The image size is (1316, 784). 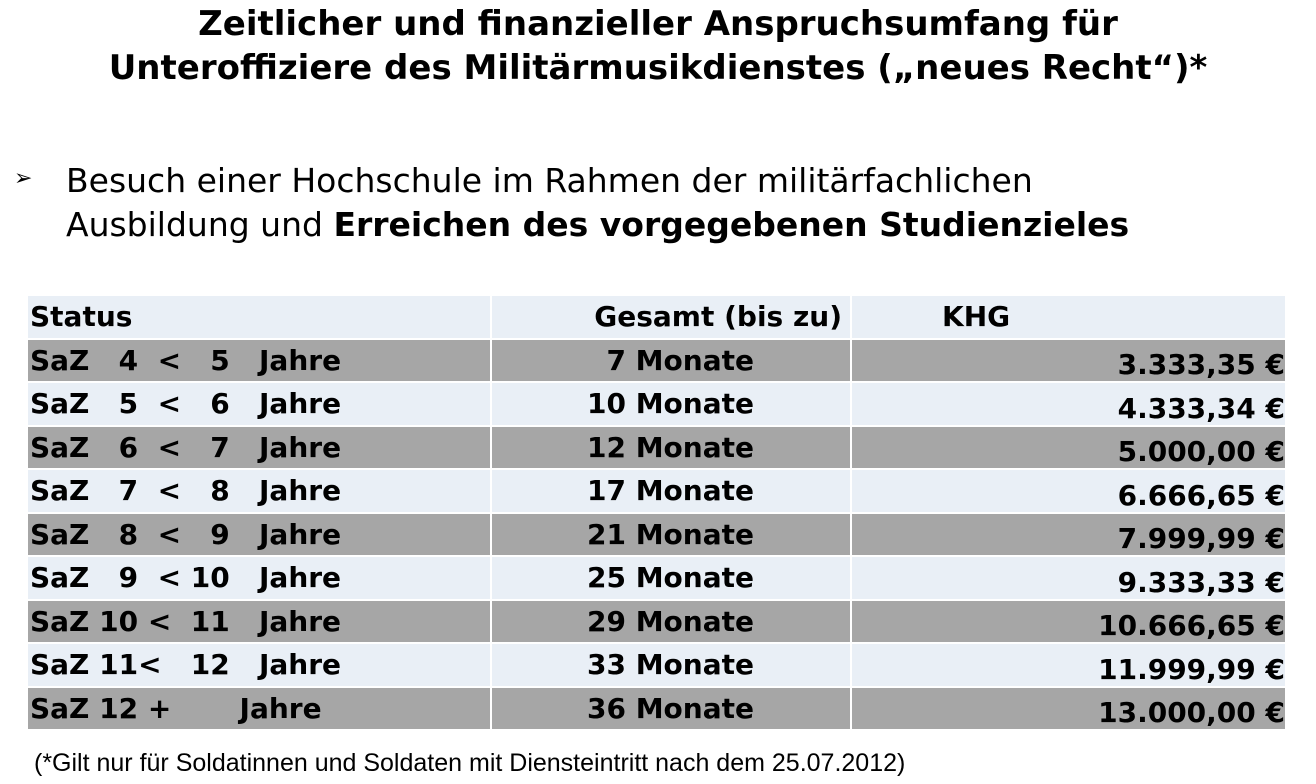 I want to click on cell-khg: 9.333,33 €, so click(x=1069, y=578).